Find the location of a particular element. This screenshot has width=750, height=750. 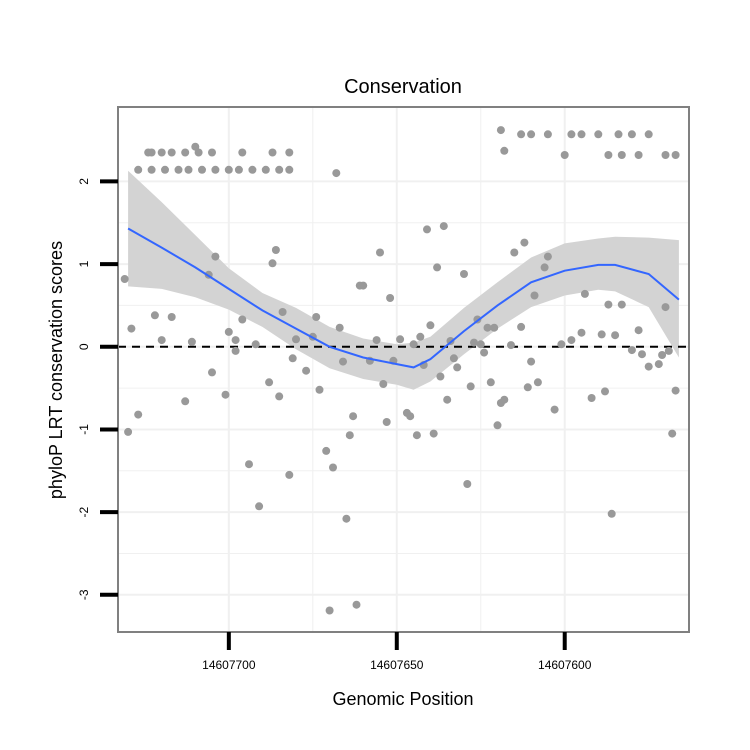

y-tick-label: -3 is located at coordinates (84, 594).